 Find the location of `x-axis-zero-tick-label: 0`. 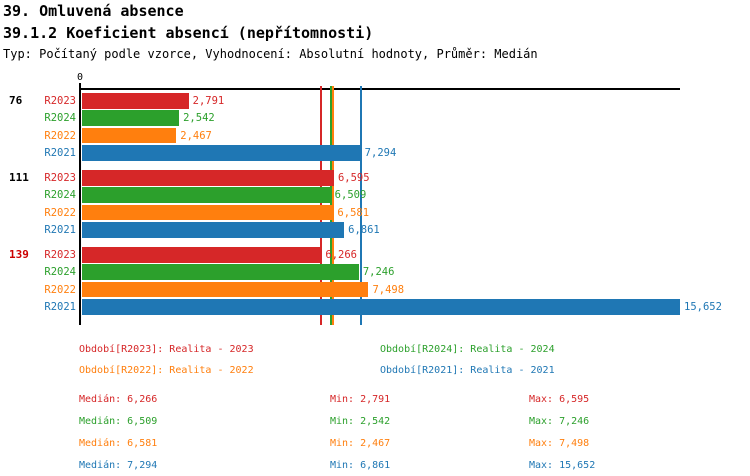

x-axis-zero-tick-label: 0 is located at coordinates (80, 77).